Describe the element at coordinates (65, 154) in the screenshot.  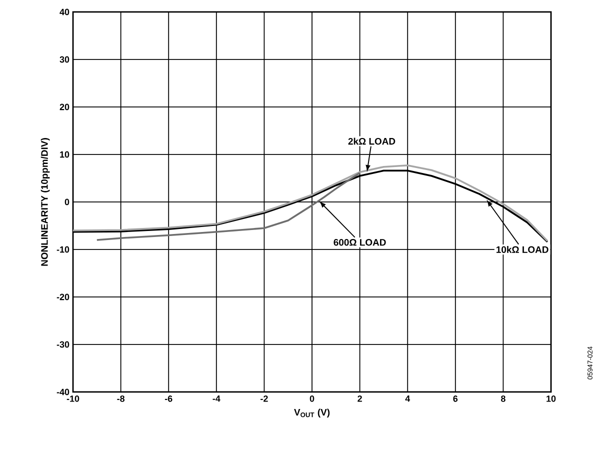
I see `y-tick-label: 10` at that location.